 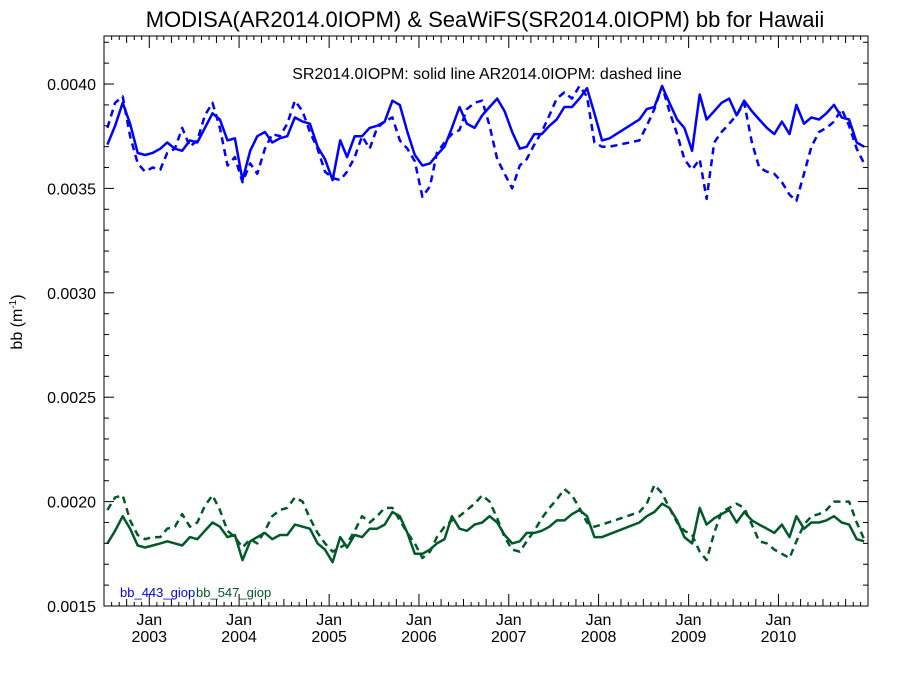 I want to click on y-axis-label-exponent: -1, so click(x=13, y=303).